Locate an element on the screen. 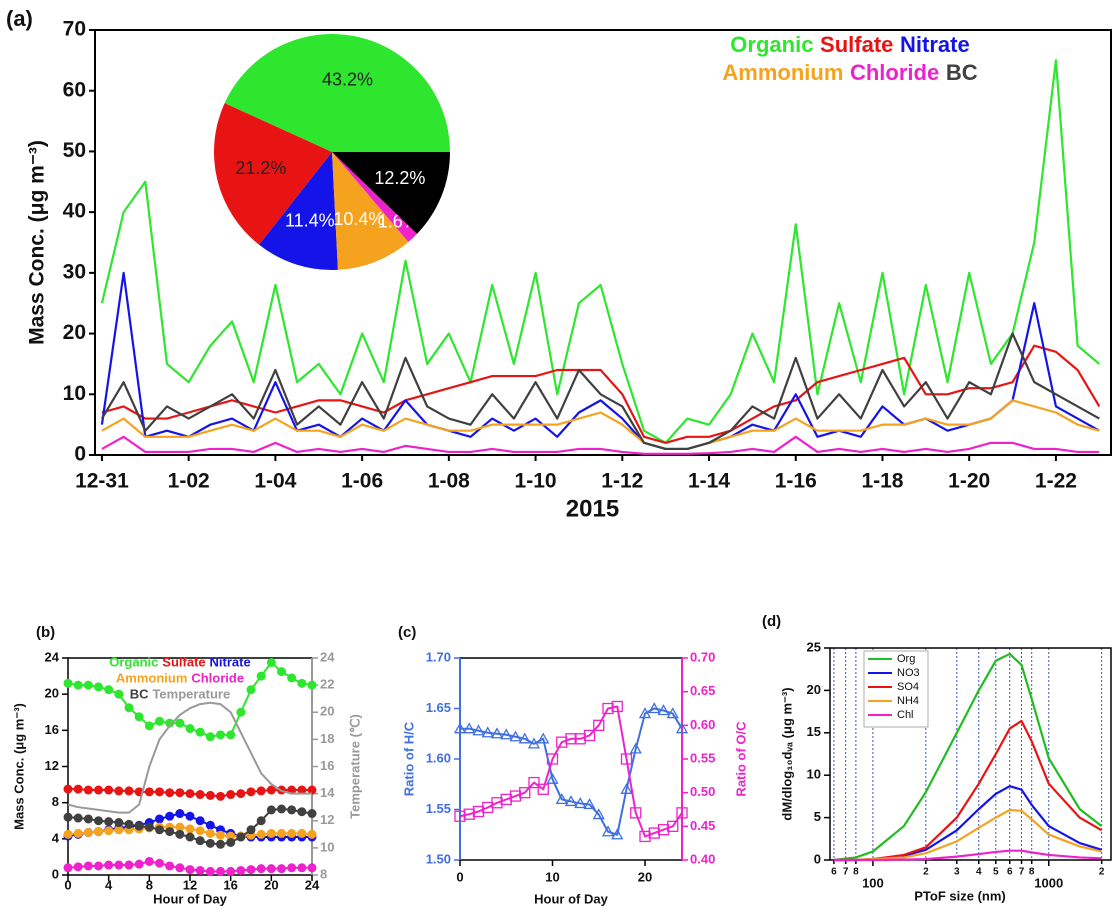 The image size is (1113, 909). y2-tick-label: 0.45 is located at coordinates (702, 825).